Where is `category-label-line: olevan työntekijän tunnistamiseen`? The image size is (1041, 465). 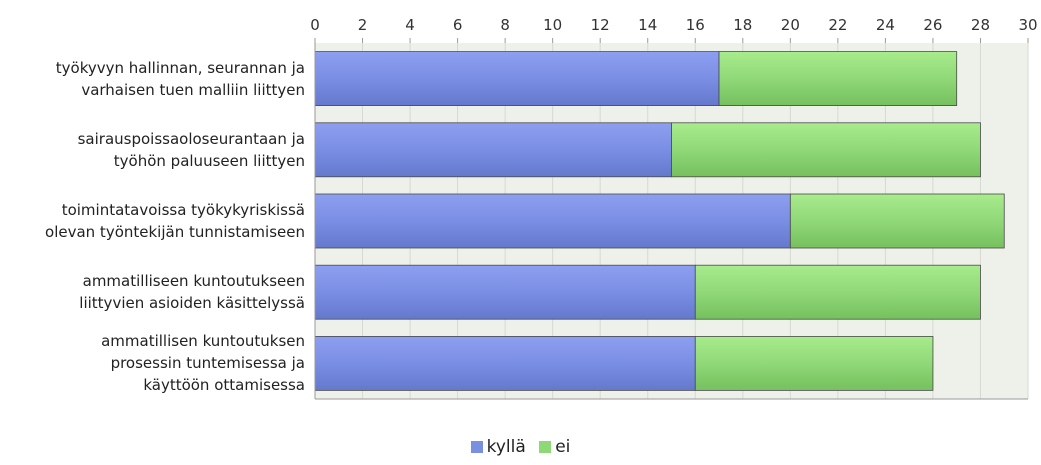 category-label-line: olevan työntekijän tunnistamiseen is located at coordinates (175, 232).